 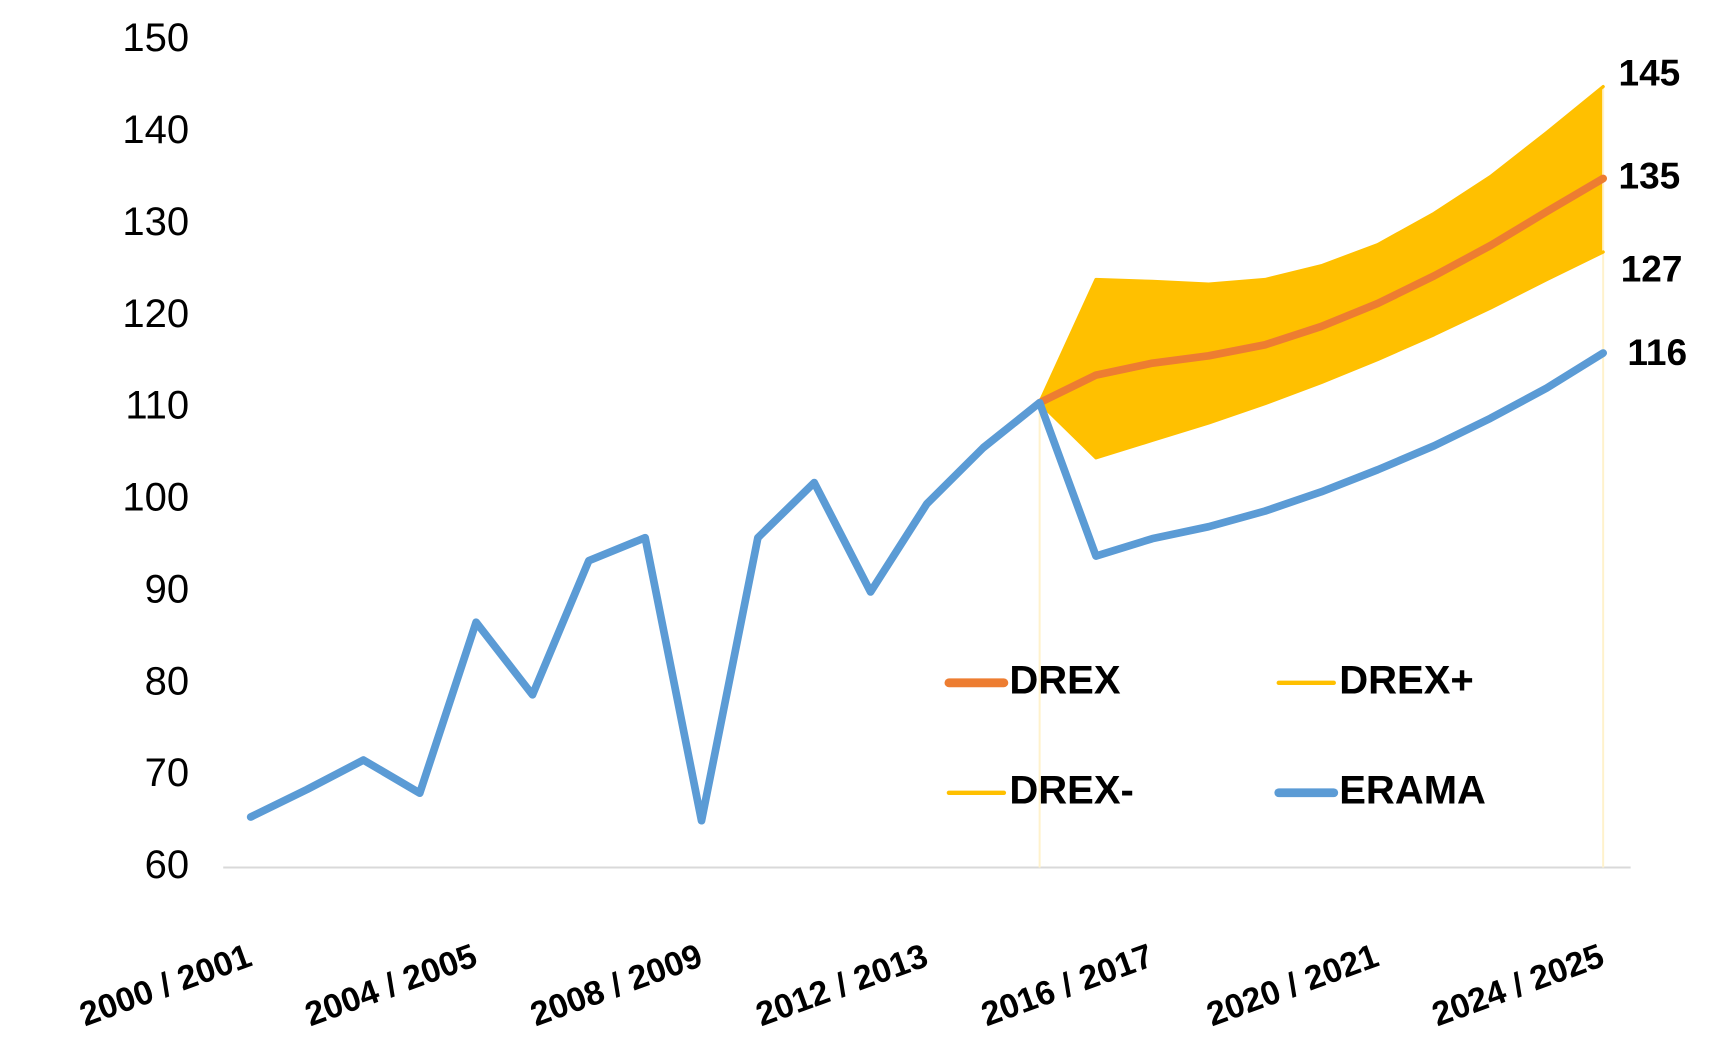 I want to click on y-tick-label: 90, so click(x=167, y=589).